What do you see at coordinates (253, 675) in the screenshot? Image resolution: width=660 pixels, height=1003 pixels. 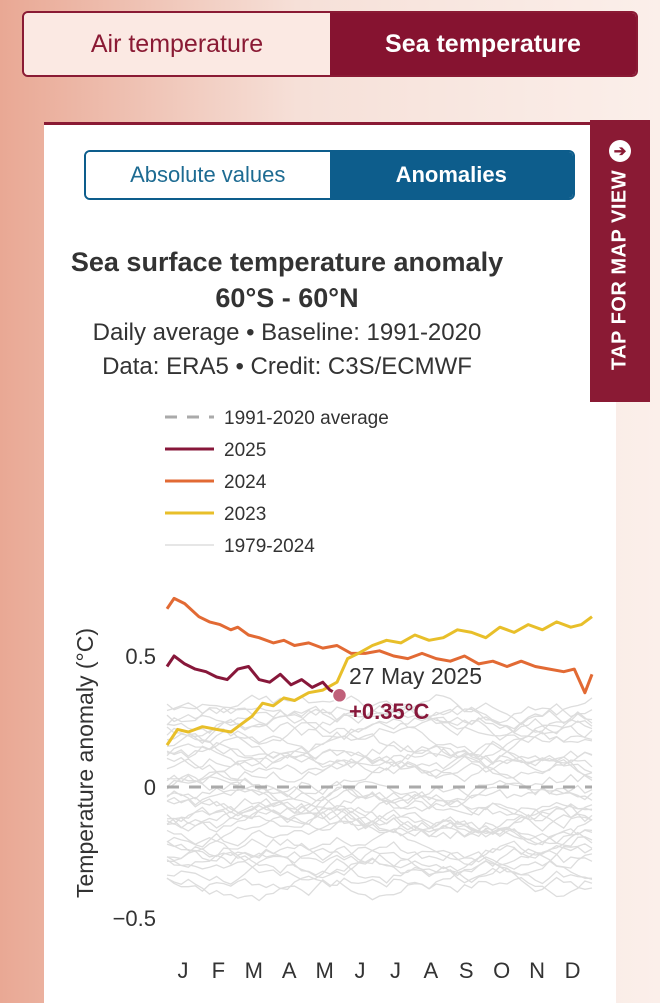 I see `series-line-2025` at bounding box center [253, 675].